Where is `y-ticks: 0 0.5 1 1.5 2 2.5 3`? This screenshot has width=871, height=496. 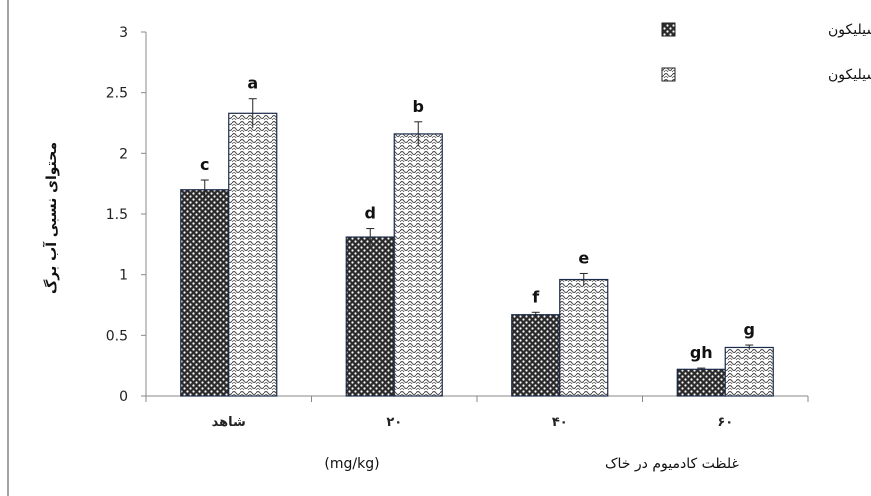
y-ticks: 0 0.5 1 1.5 2 2.5 3 is located at coordinates (126, 215).